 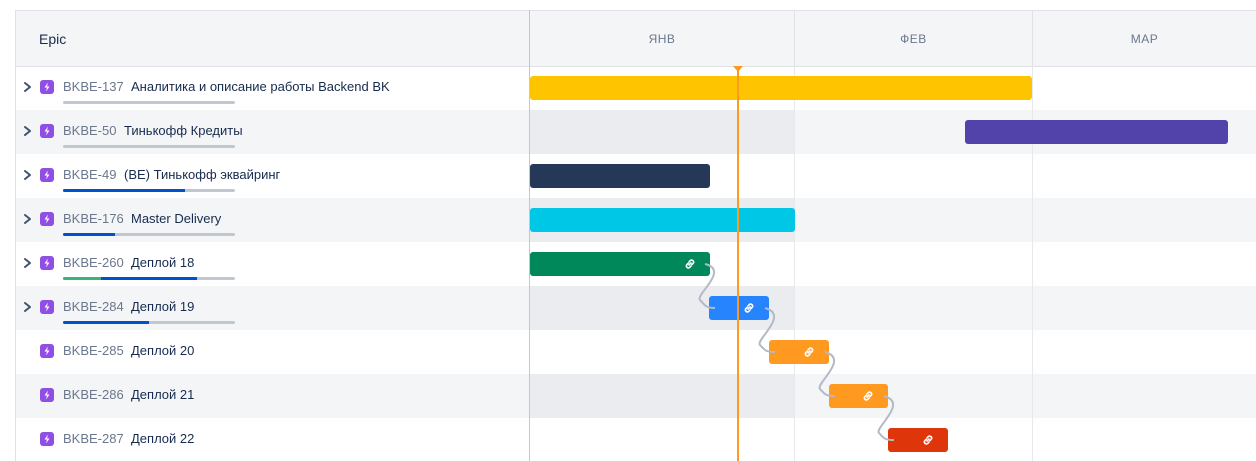 What do you see at coordinates (90, 130) in the screenshot?
I see `epic-key: BKBE-50` at bounding box center [90, 130].